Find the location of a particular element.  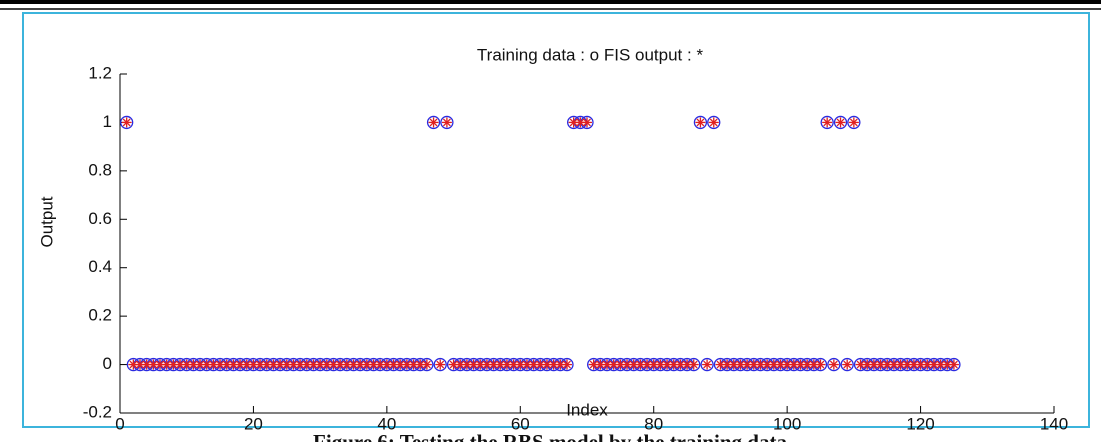

y-axis-label: Output is located at coordinates (46, 221).